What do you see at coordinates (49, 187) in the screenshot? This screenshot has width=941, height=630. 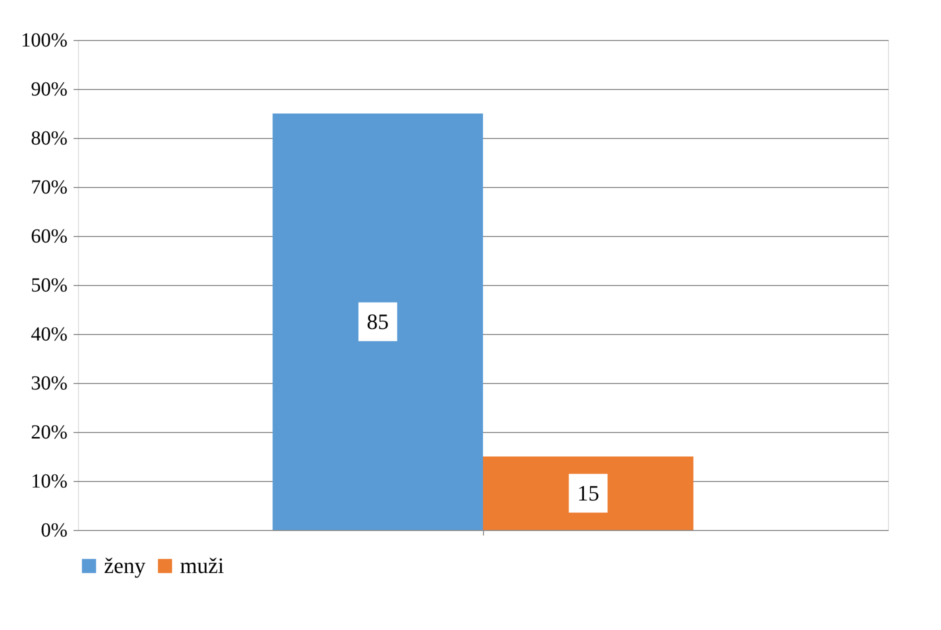 I see `y-tick-label: 70%` at bounding box center [49, 187].